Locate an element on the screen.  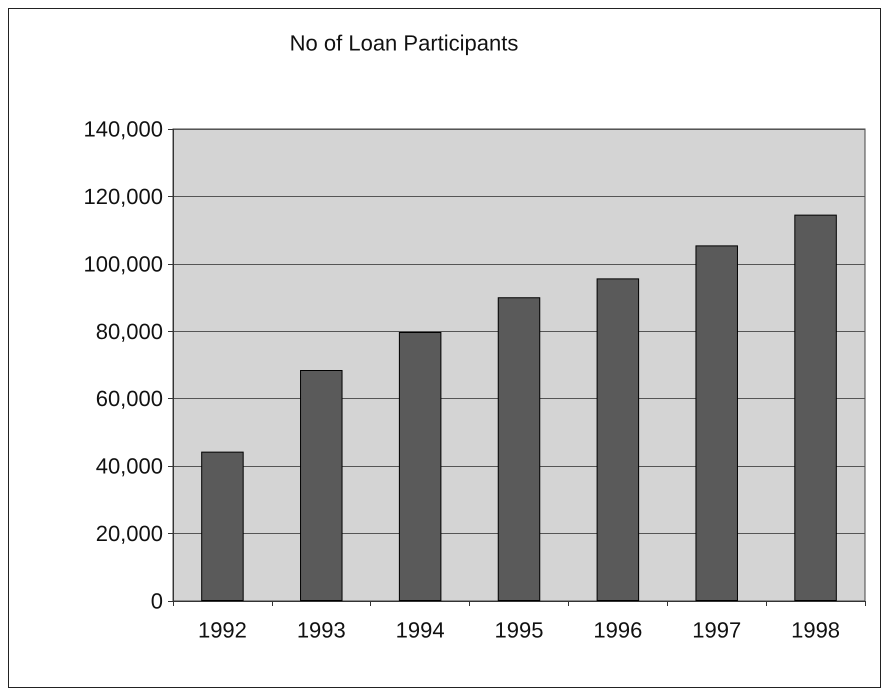
y-tick-label: 60,000 is located at coordinates (129, 399).